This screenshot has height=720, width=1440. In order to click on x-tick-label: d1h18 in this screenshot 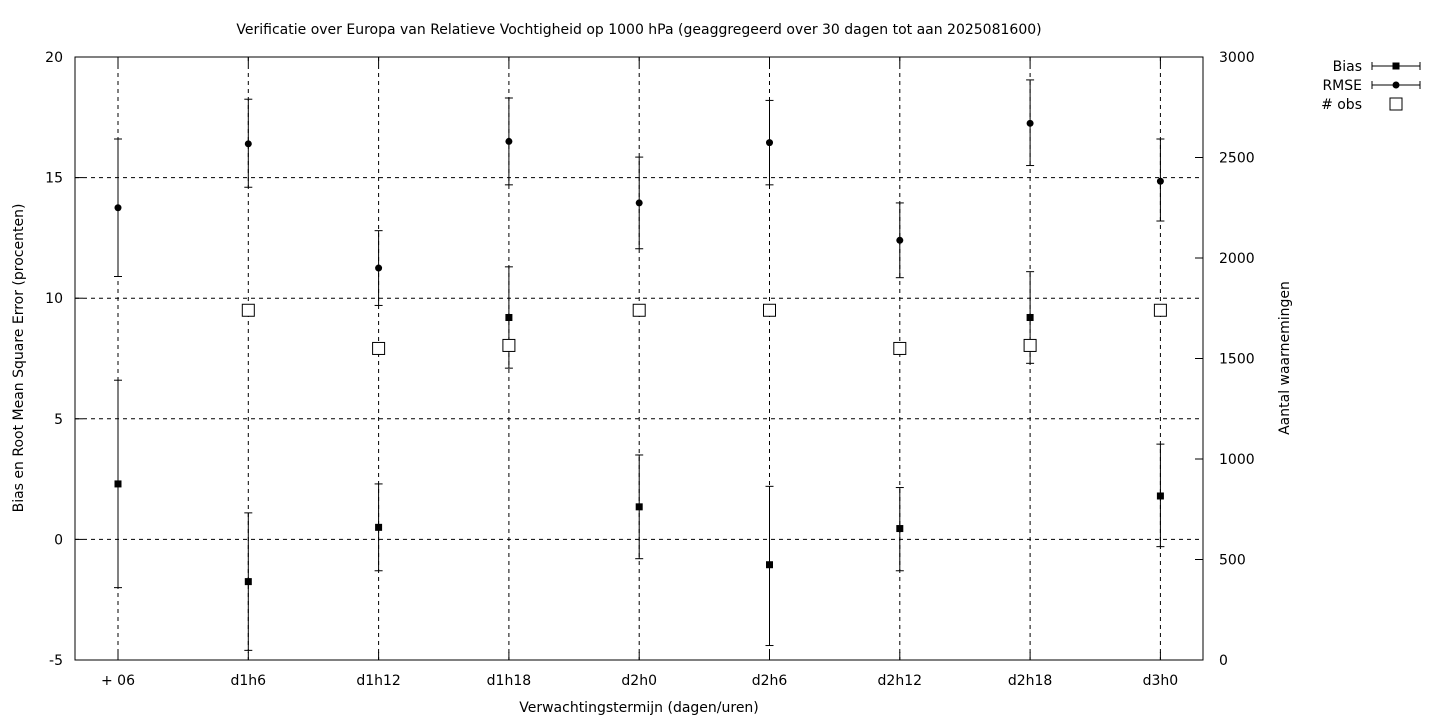, I will do `click(509, 681)`.